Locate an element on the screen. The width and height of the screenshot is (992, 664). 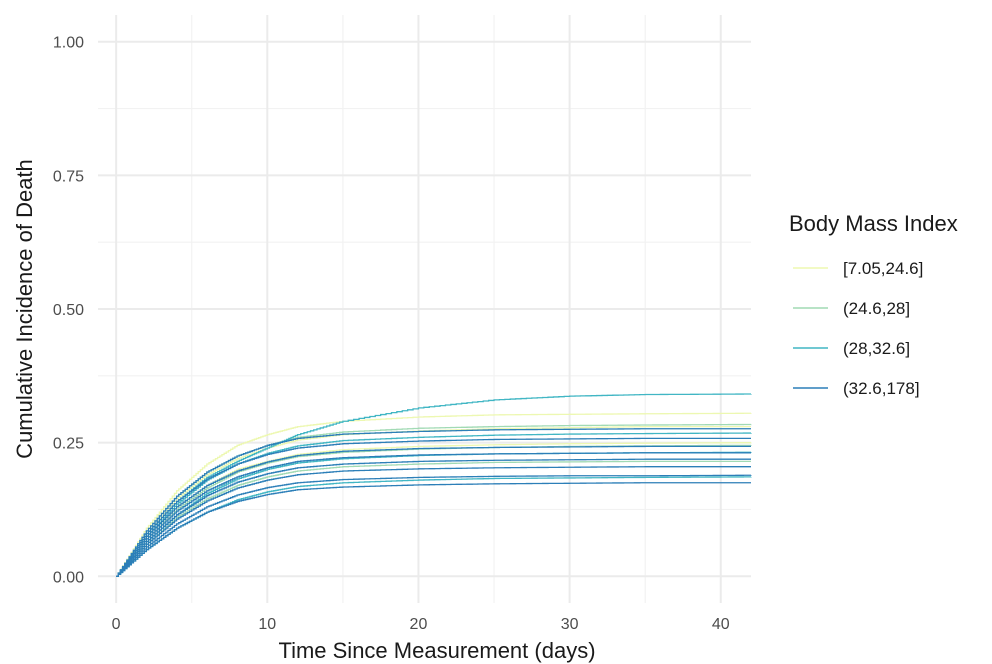
y-axis-tick-labels: 0.00 0.25 0.50 0.75 1.00 is located at coordinates (68, 311).